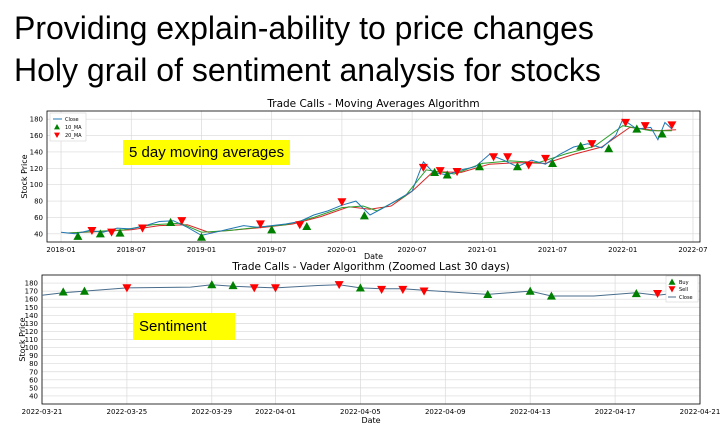 Image resolution: width=721 pixels, height=434 pixels. What do you see at coordinates (36, 136) in the screenshot?
I see `y-tick-label: 160` at bounding box center [36, 136].